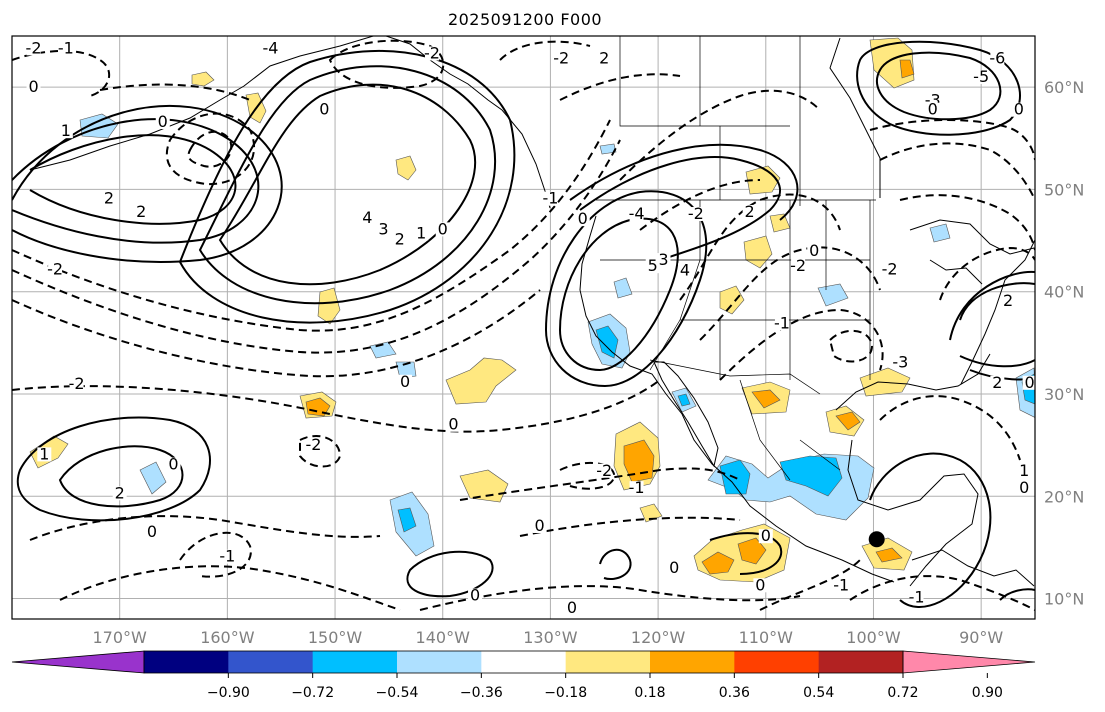 The image size is (1105, 712). I want to click on colorbar-frame, so click(523, 662).